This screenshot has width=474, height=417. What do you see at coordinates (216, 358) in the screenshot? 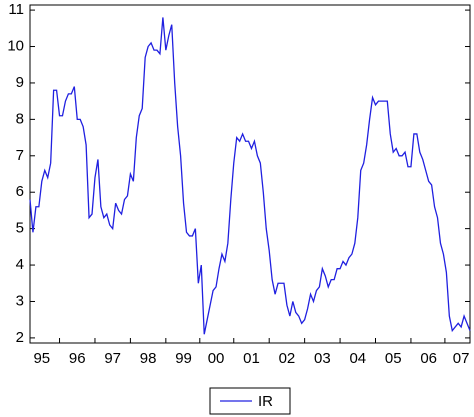
I see `x-tick-label: 00` at bounding box center [216, 358].